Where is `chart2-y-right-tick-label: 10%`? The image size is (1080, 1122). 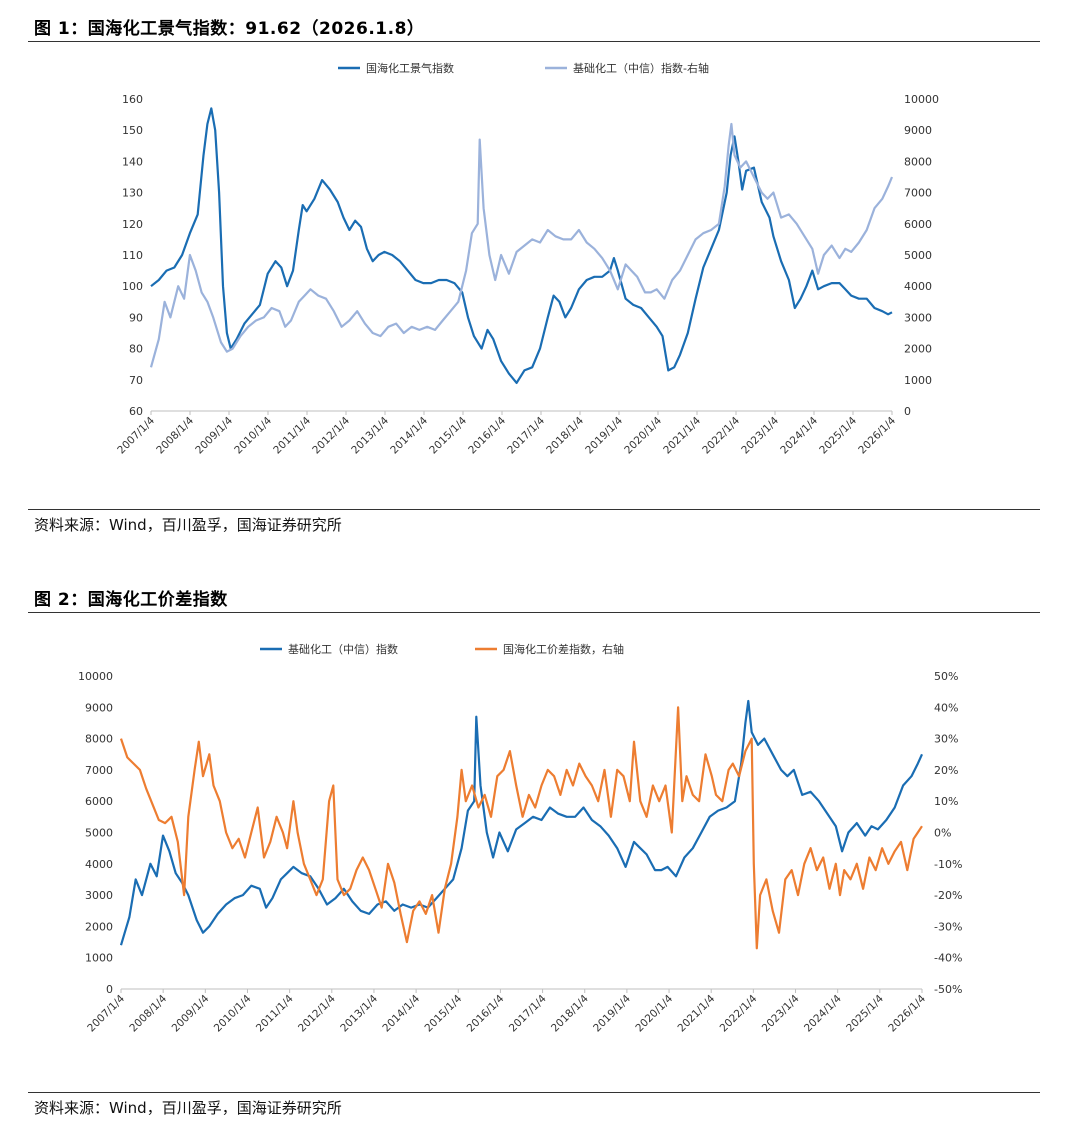
chart2-y-right-tick-label: 10% is located at coordinates (946, 801).